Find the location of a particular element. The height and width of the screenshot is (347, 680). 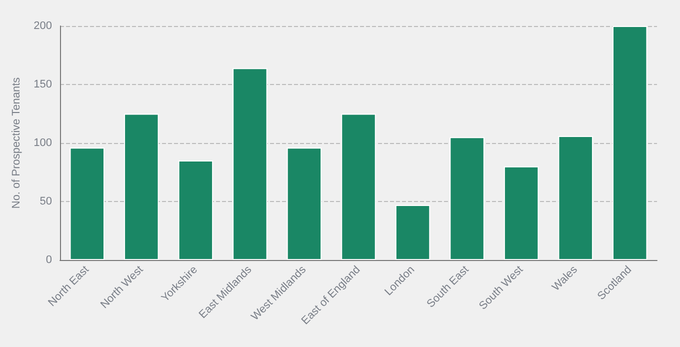

y-tick-label: 50 is located at coordinates (46, 202).